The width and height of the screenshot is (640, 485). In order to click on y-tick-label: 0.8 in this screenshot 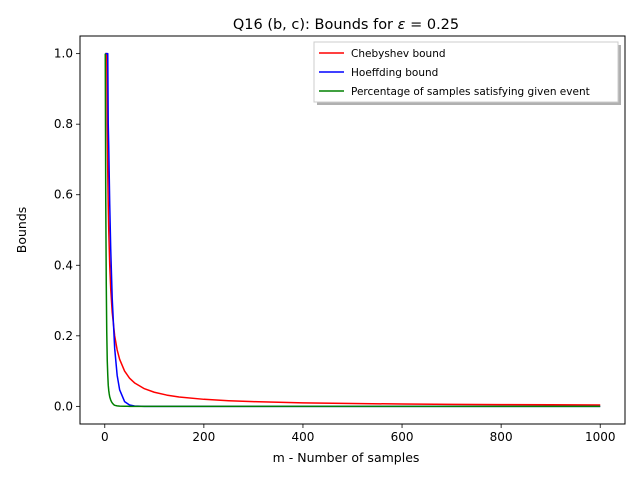, I will do `click(63, 124)`.